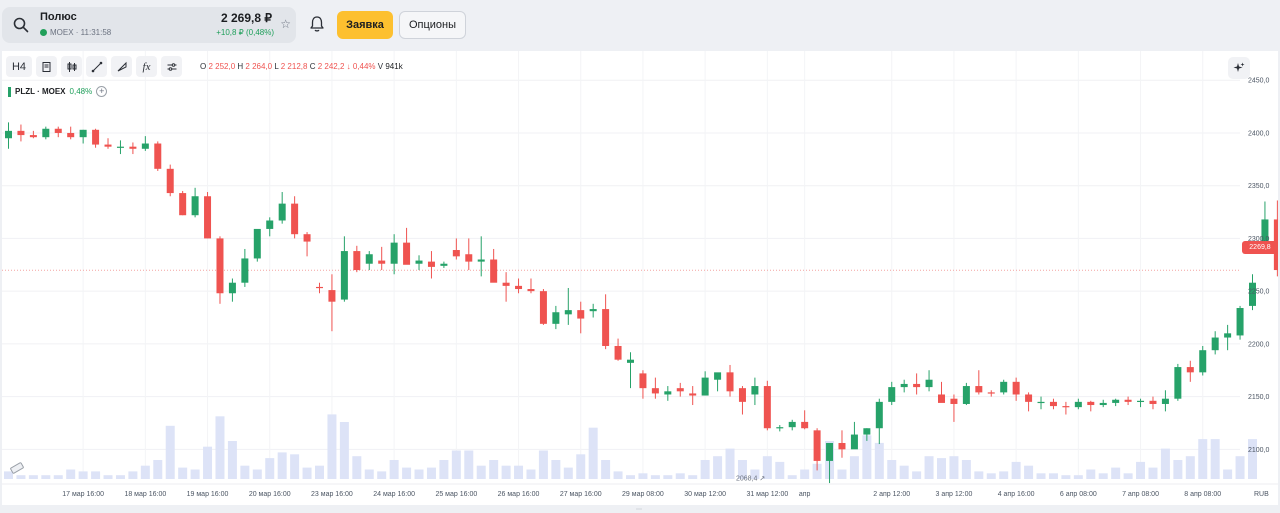 The width and height of the screenshot is (1280, 513). Describe the element at coordinates (365, 25) in the screenshot. I see `order-button: Заявка` at that location.